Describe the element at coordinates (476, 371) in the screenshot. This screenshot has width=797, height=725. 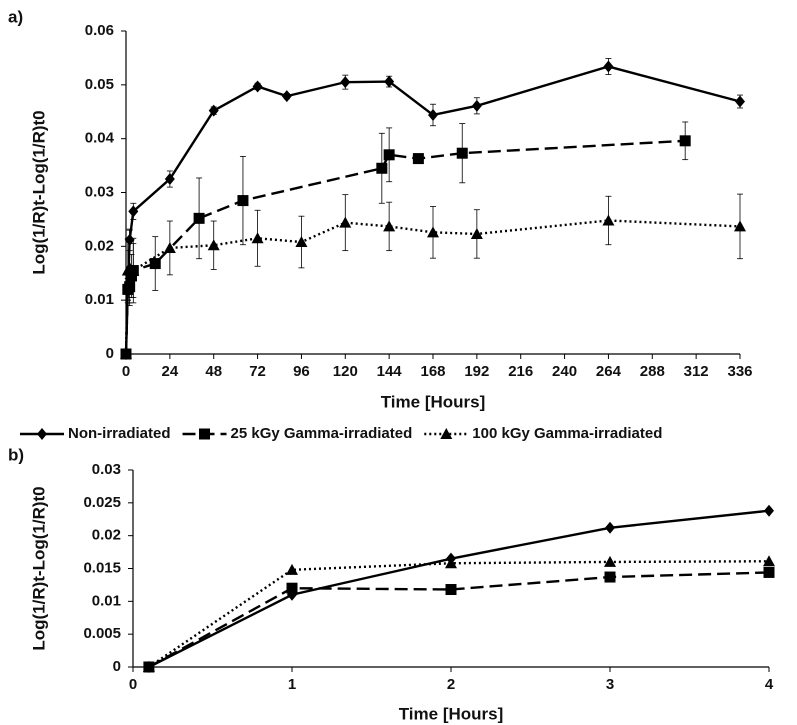
I see `x-tick-label: 192` at that location.